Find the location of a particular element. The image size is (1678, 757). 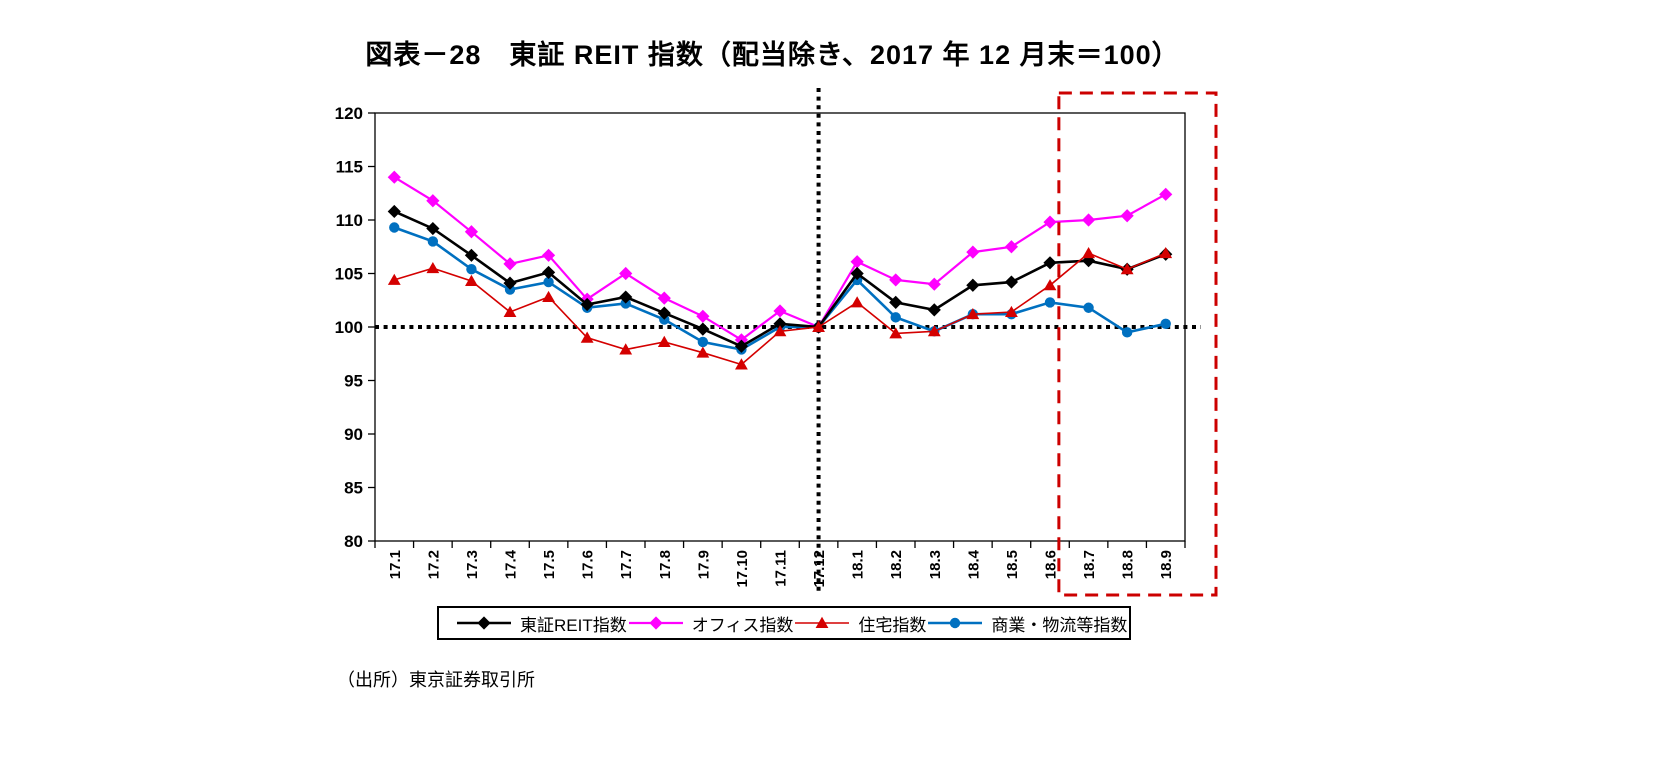

legend-item-commercial: 商業・物流等指数 is located at coordinates (1026, 623).